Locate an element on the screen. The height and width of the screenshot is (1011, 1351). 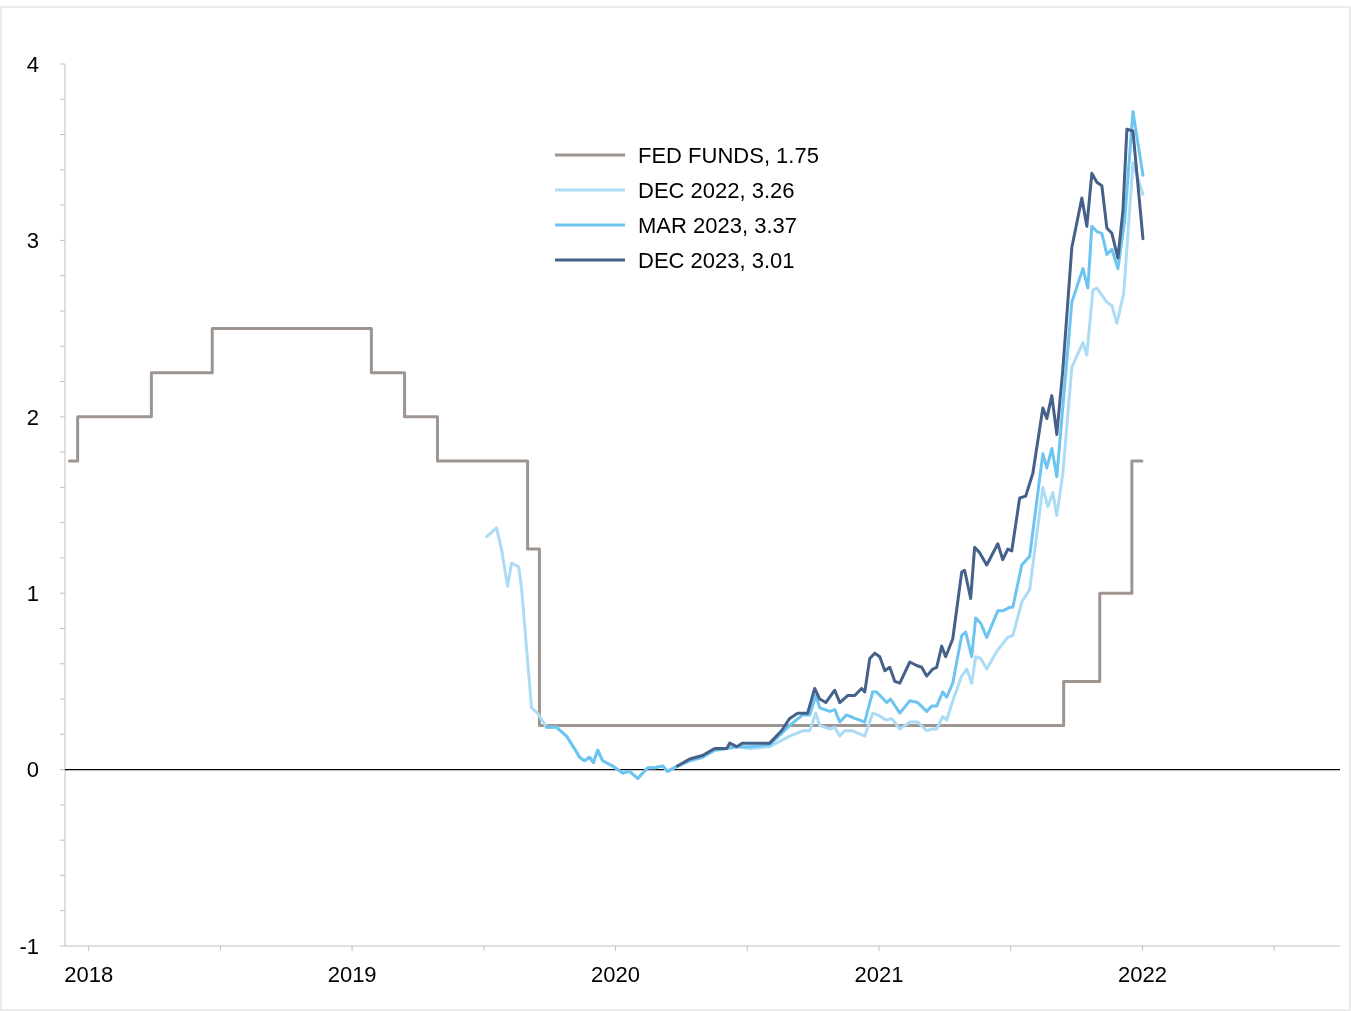
legend-label: MAR 2023, 3.37 is located at coordinates (717, 225).